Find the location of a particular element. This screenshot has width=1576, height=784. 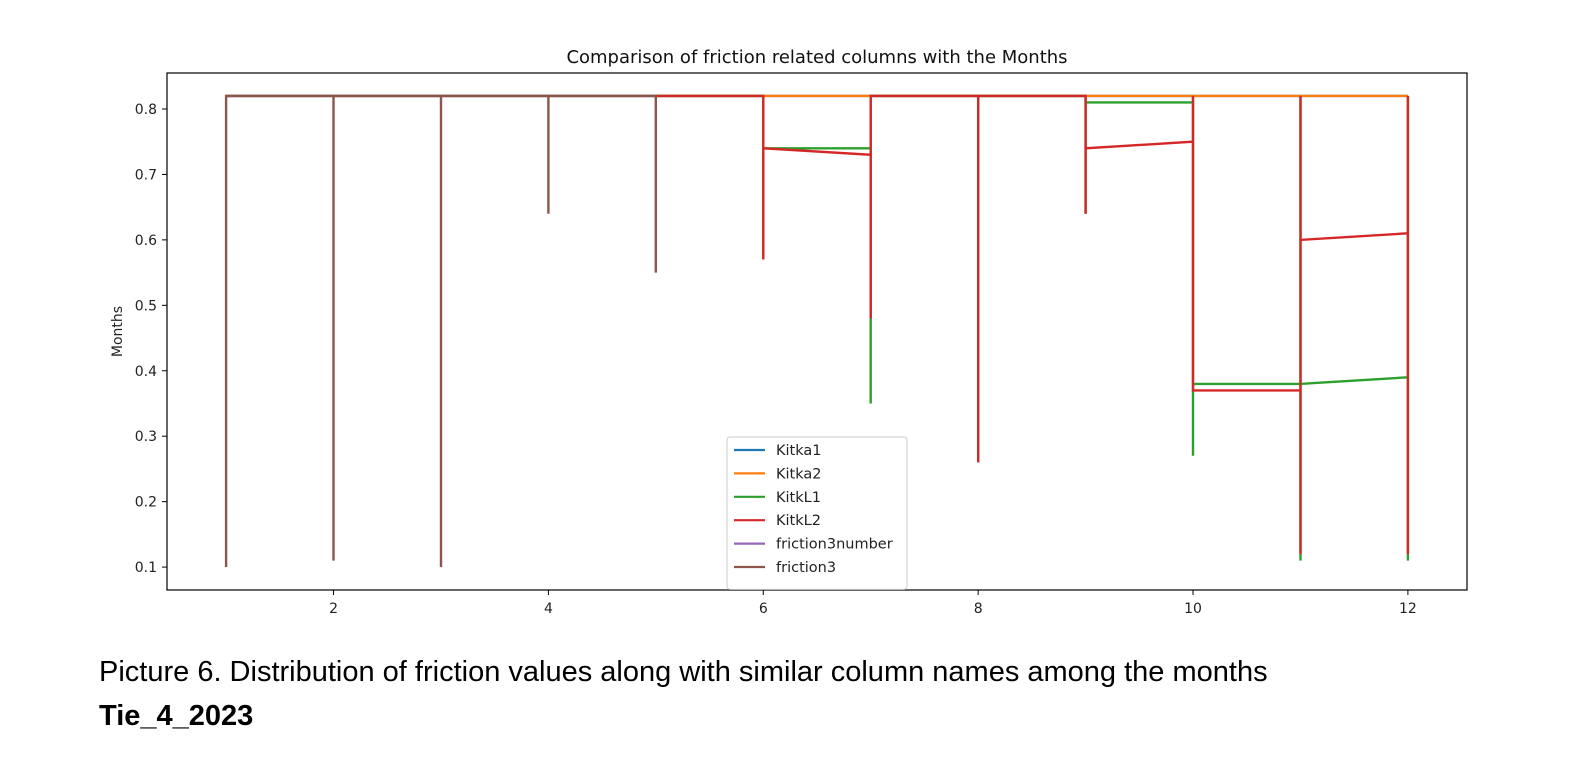

x-tick-label: 2 is located at coordinates (333, 609).